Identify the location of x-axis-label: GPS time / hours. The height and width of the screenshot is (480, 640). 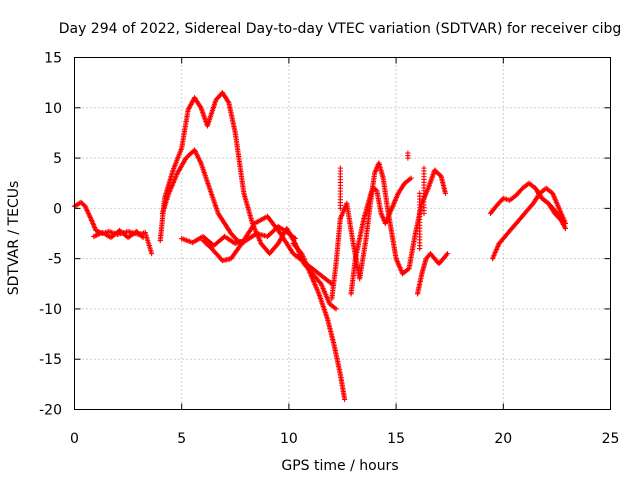
(339, 466).